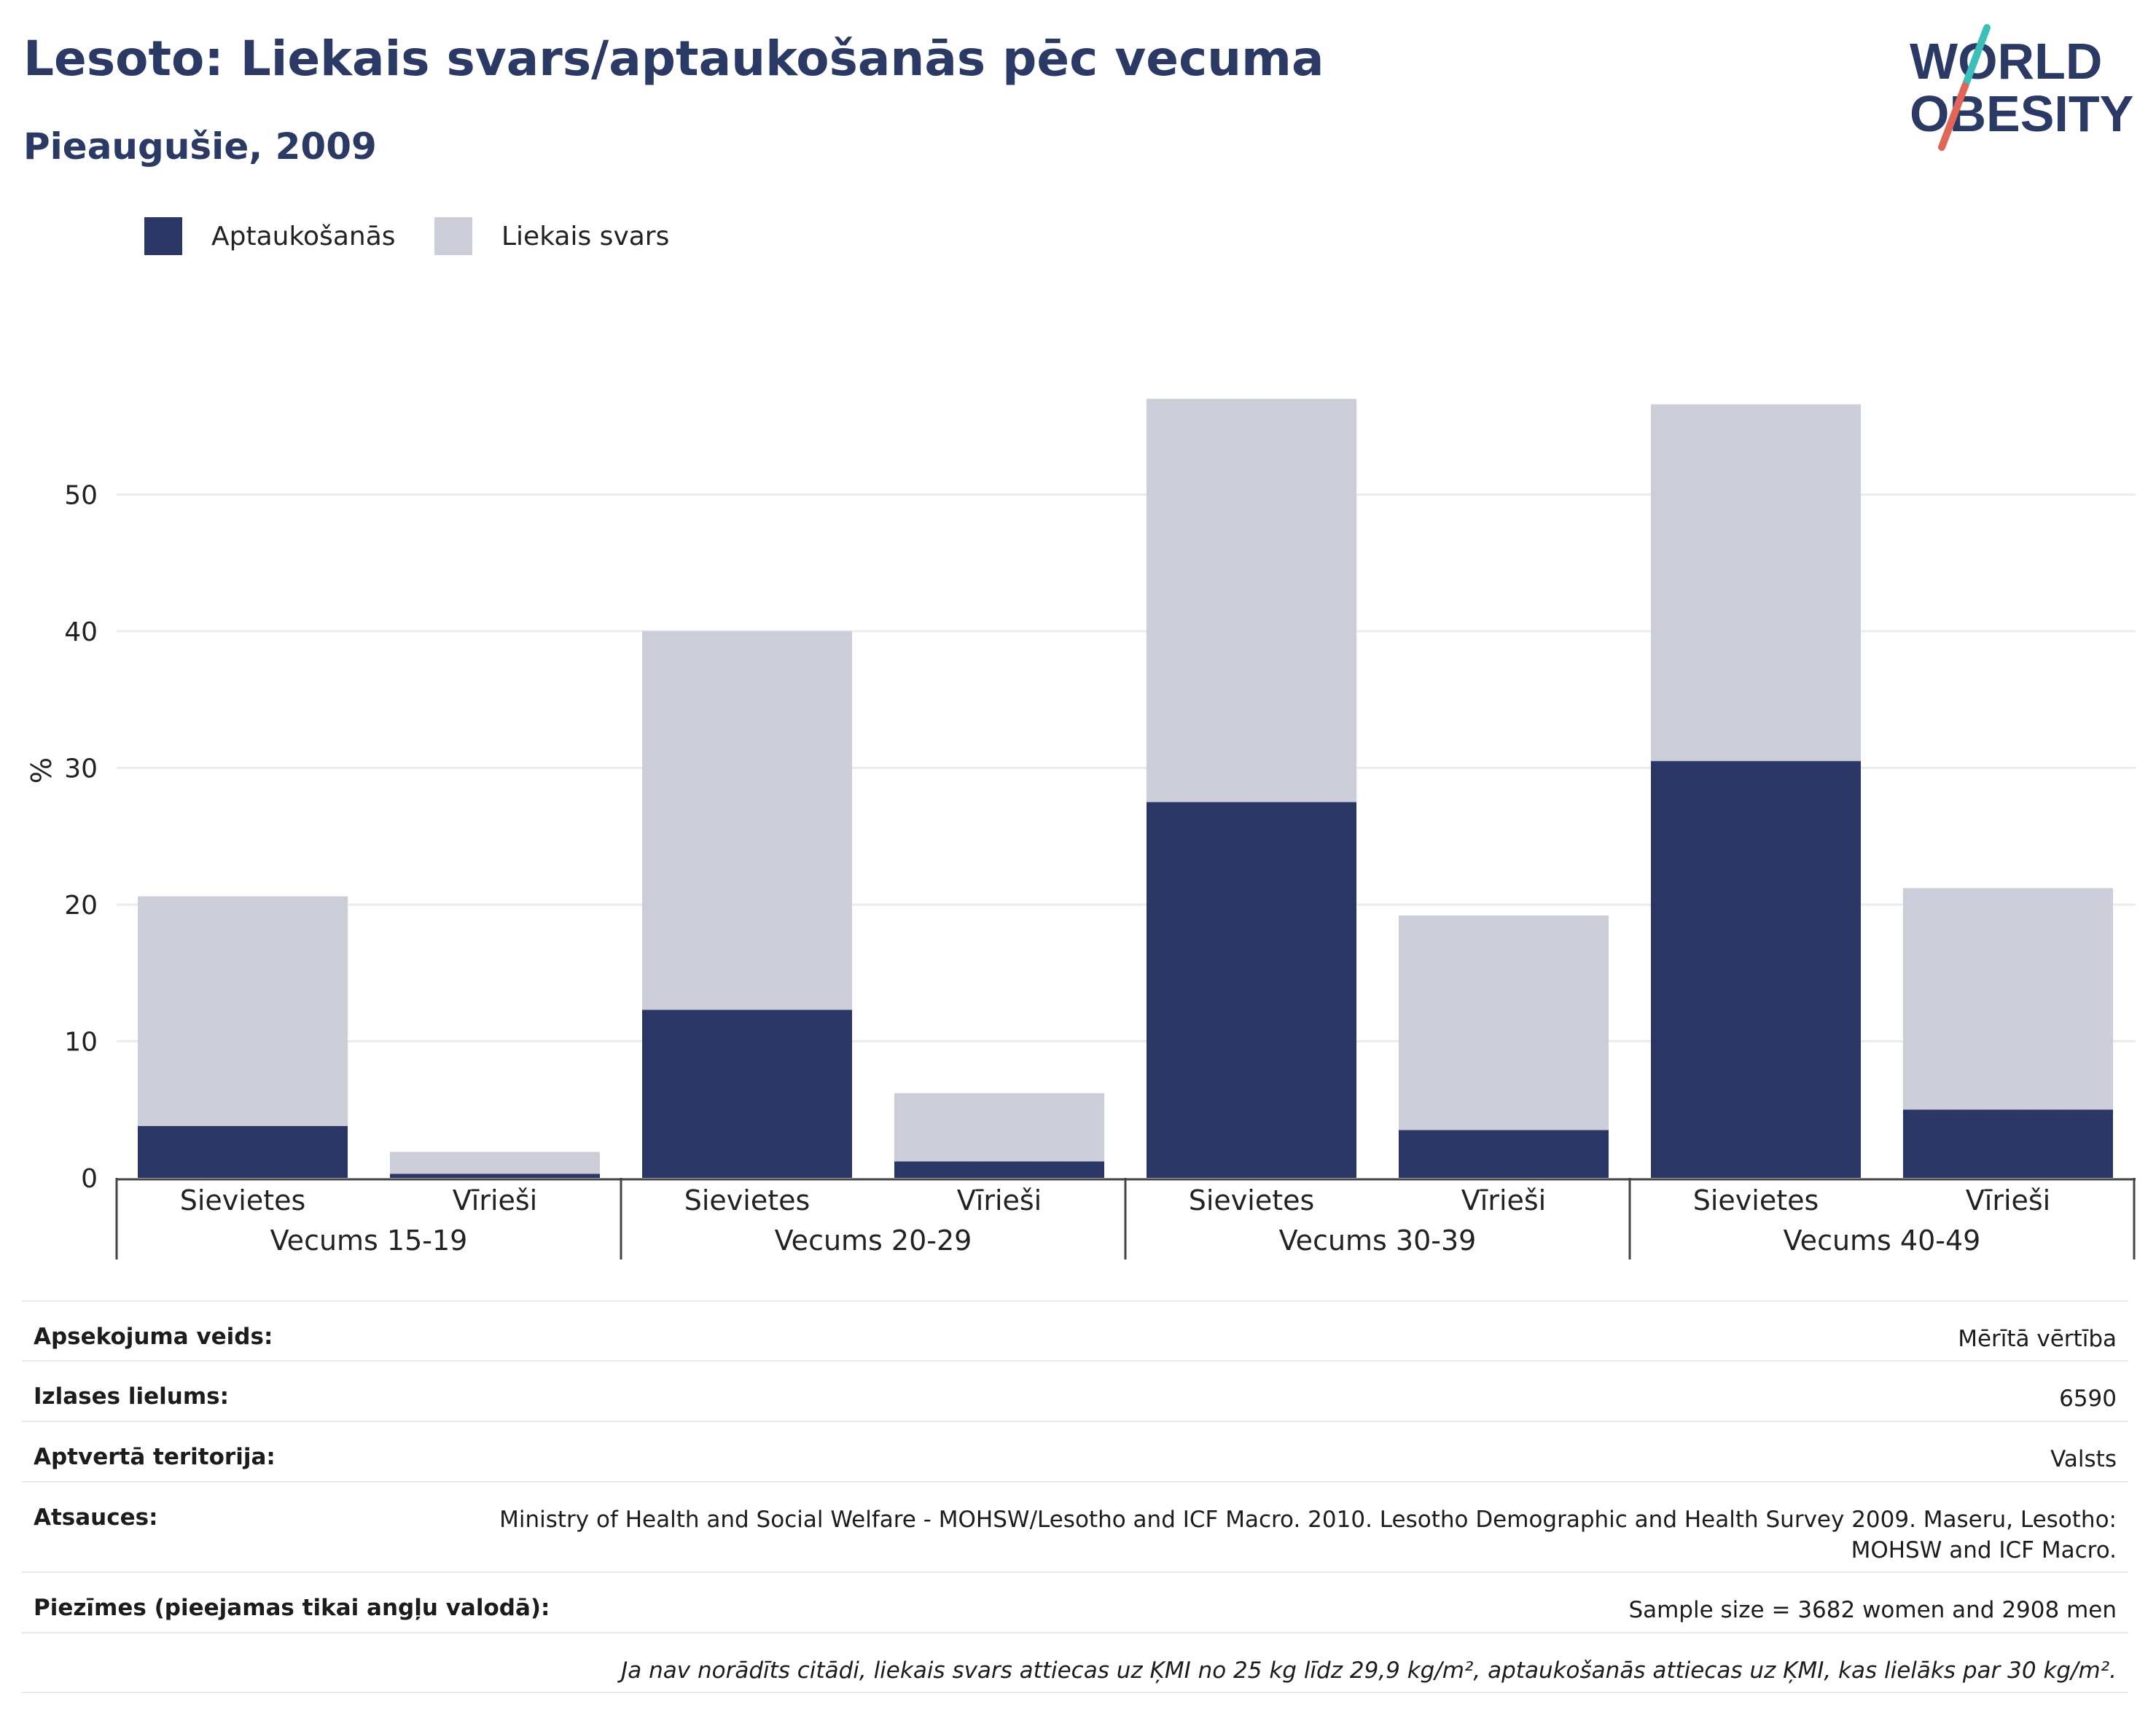 The width and height of the screenshot is (2156, 1734). I want to click on info-row-survey-type: Apsekojuma veids: Mērītā vērtība, so click(1075, 1330).